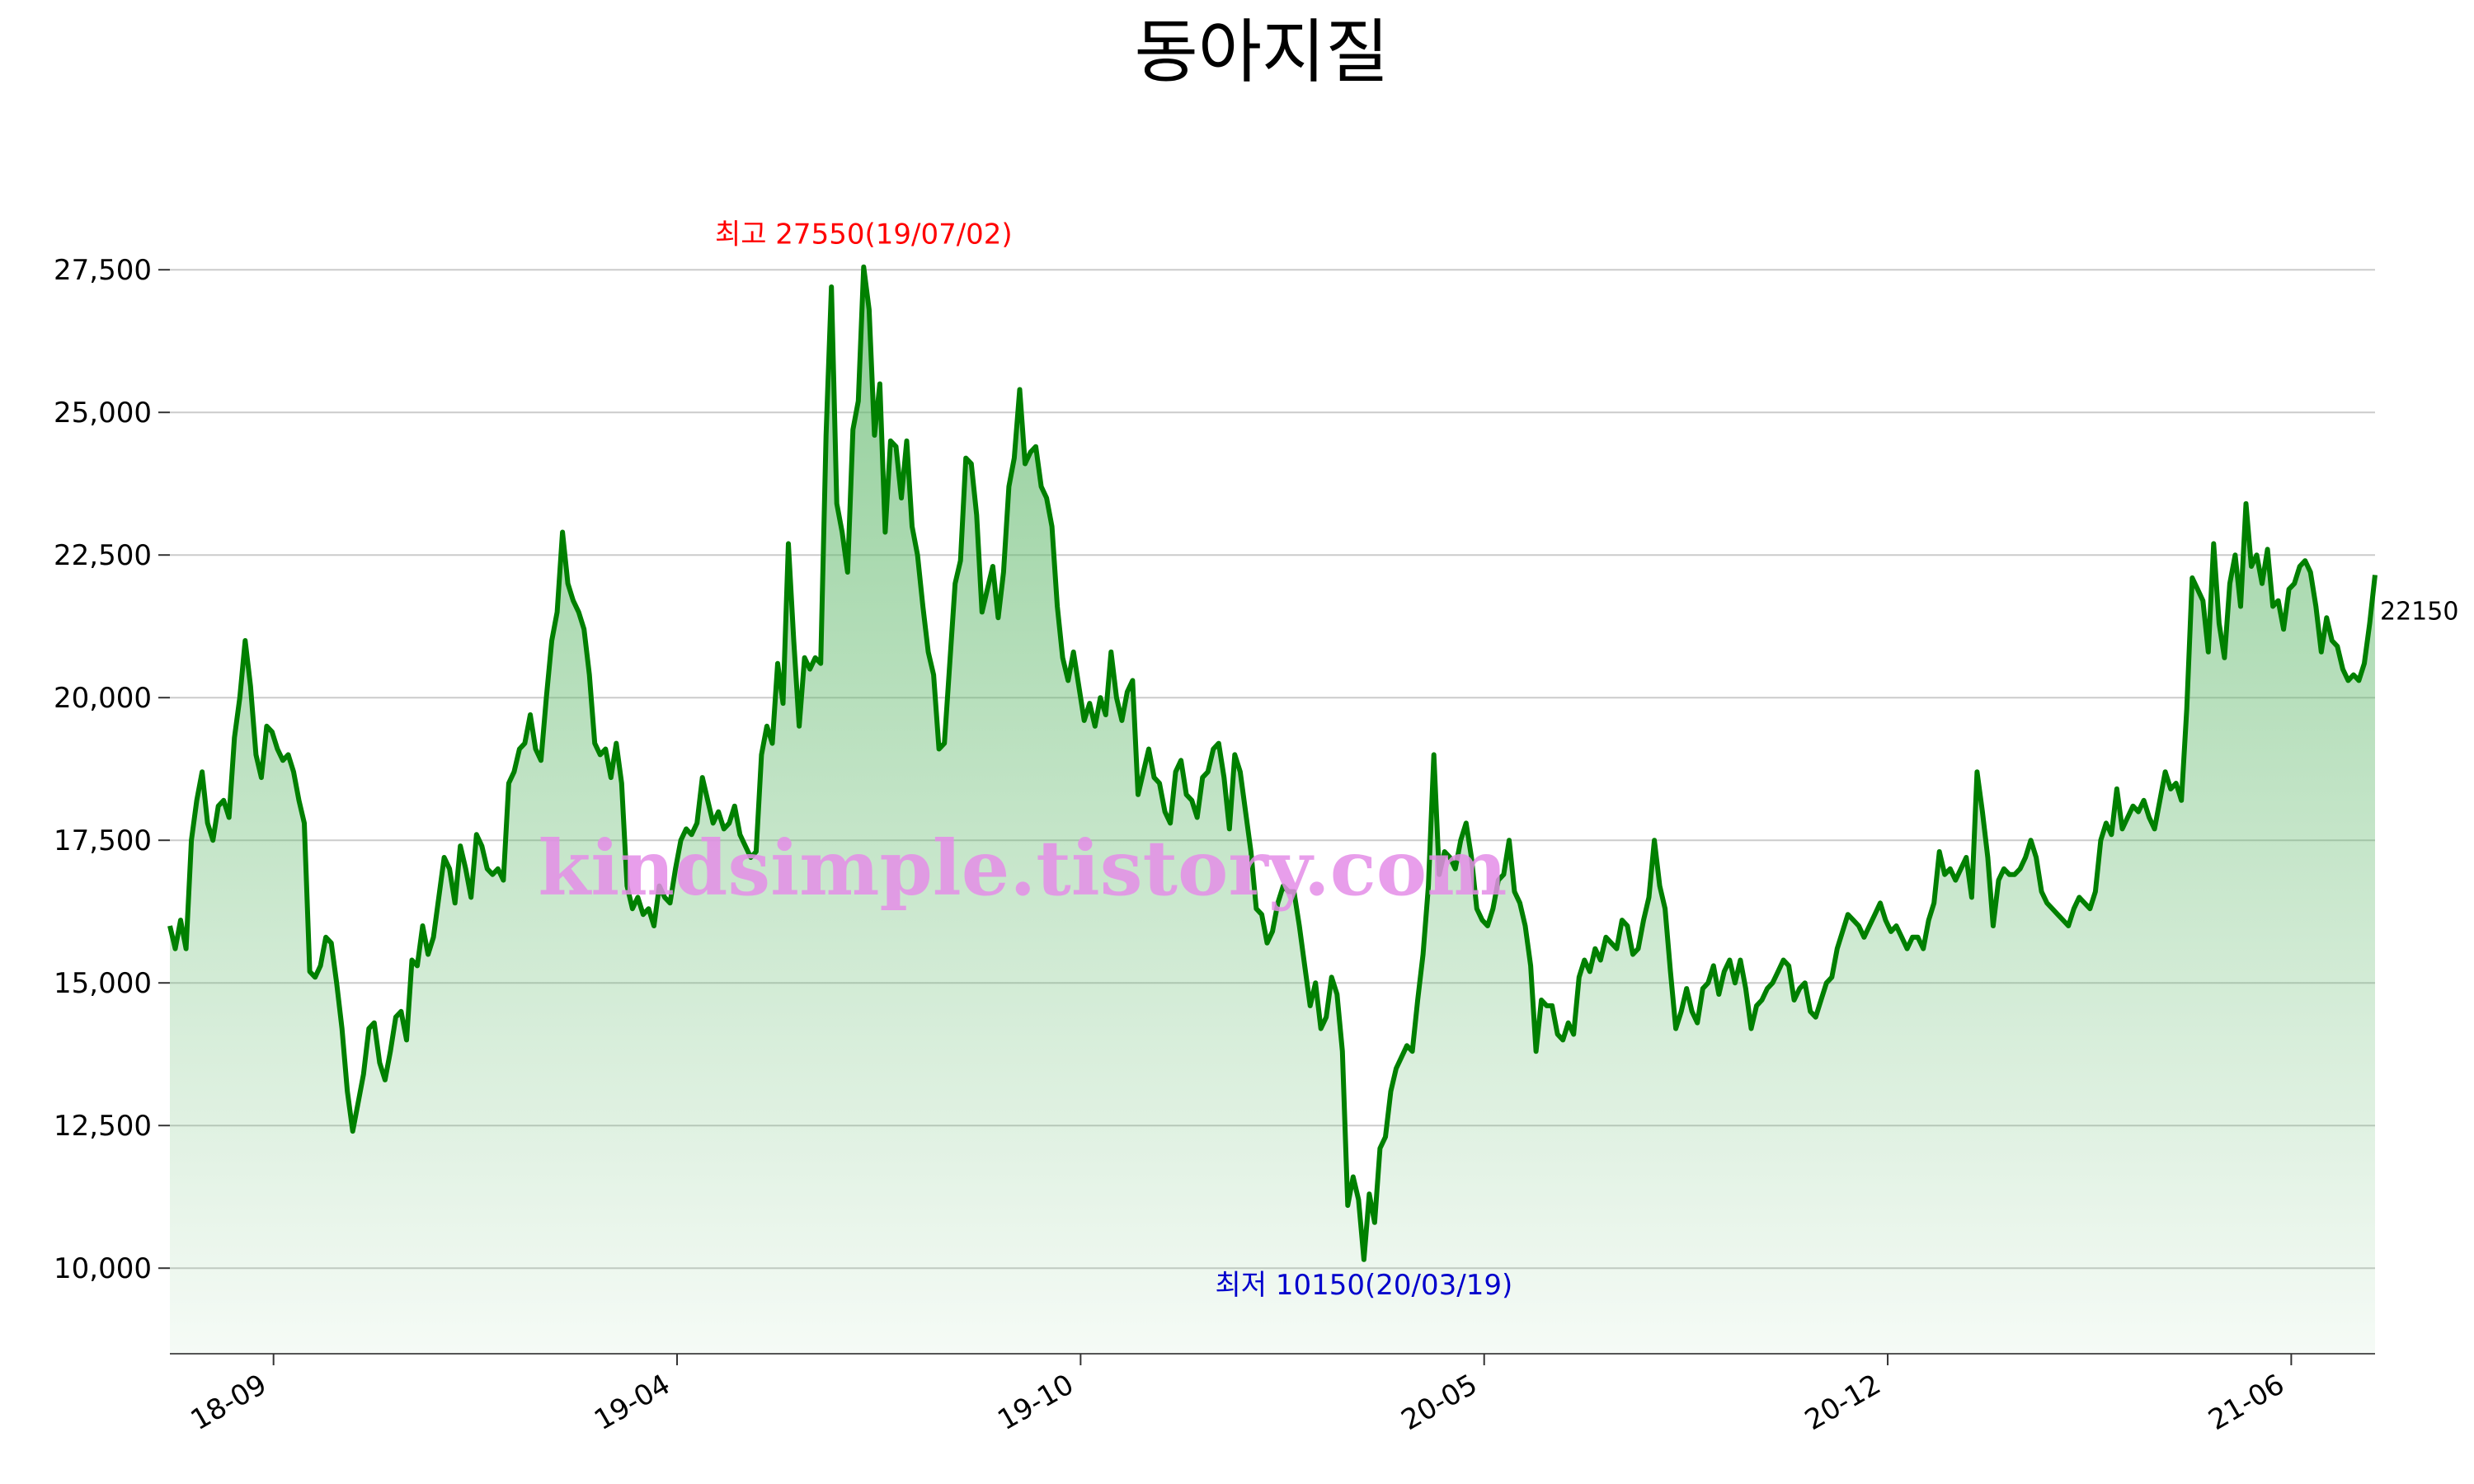 The height and width of the screenshot is (1484, 2474). Describe the element at coordinates (864, 235) in the screenshot. I see `max-annotation: 최고 27550(19/07/02)` at that location.